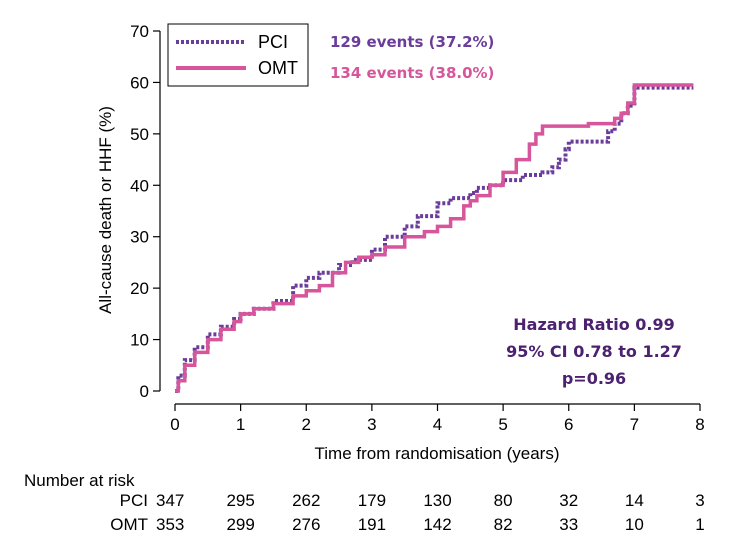 This screenshot has height=542, width=735. I want to click on risk-value-pci: 179, so click(372, 500).